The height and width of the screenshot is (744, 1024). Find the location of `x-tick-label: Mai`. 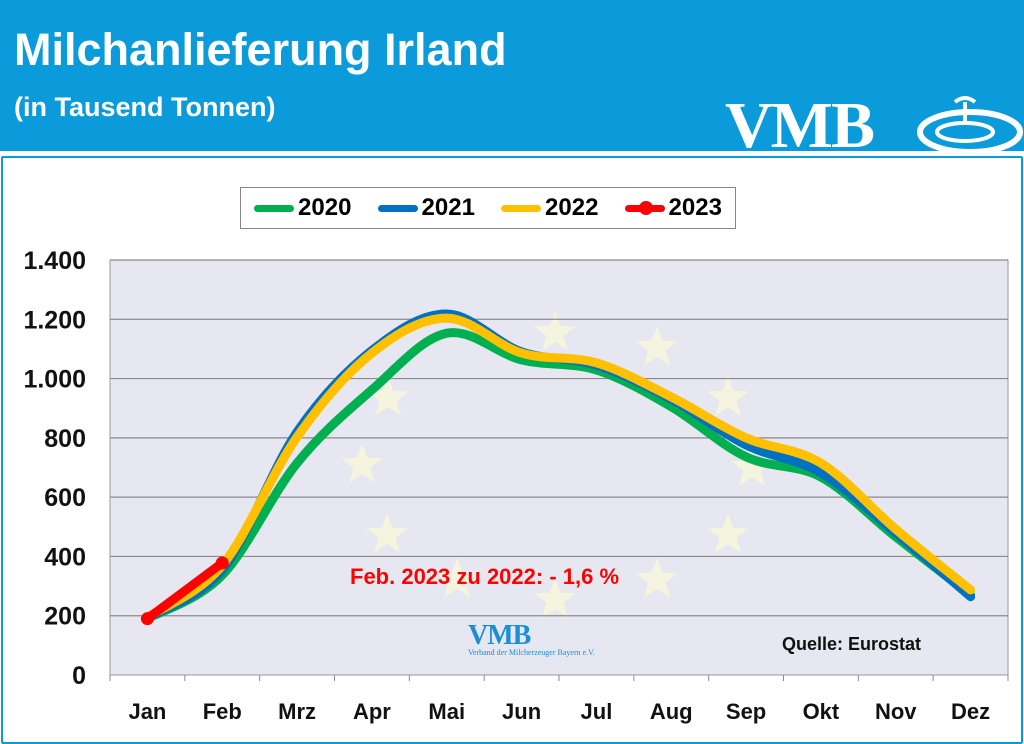

x-tick-label: Mai is located at coordinates (446, 711).